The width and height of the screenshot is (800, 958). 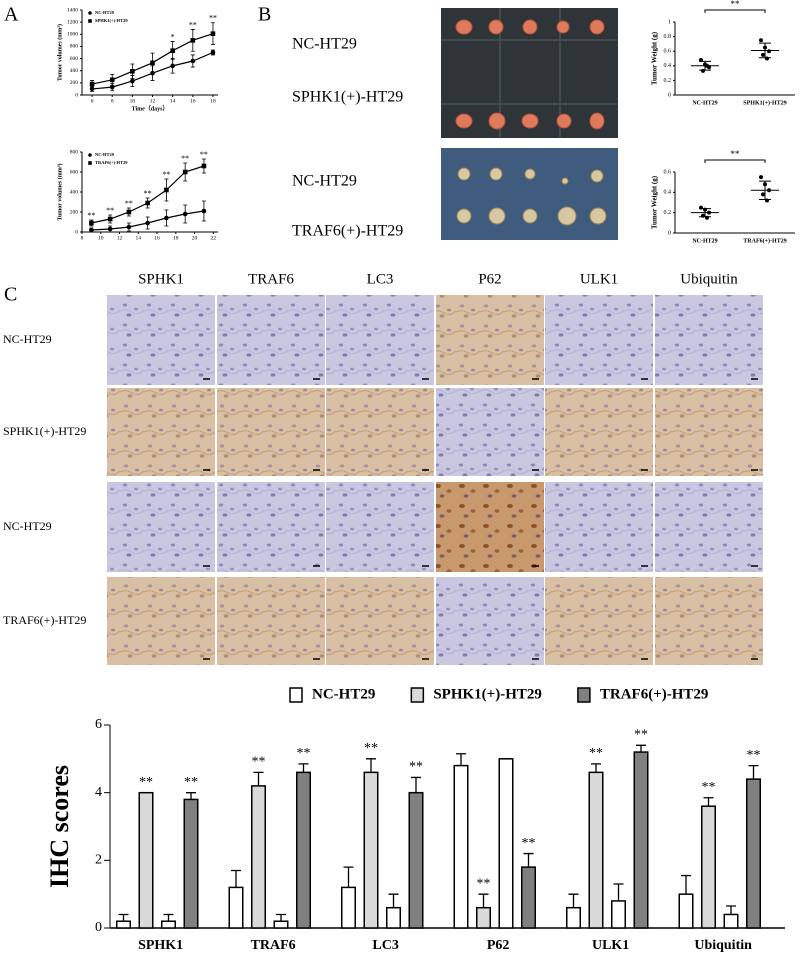 What do you see at coordinates (74, 71) in the screenshot?
I see `y-tick-label: 400` at bounding box center [74, 71].